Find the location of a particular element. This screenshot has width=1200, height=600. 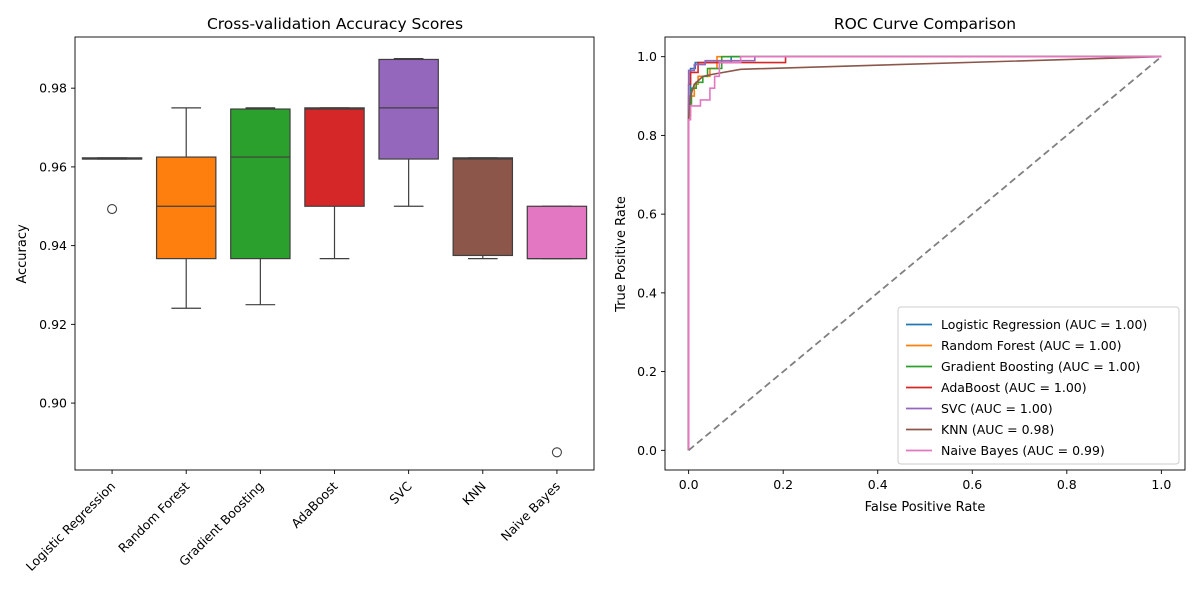

legend-box is located at coordinates (1038, 385).